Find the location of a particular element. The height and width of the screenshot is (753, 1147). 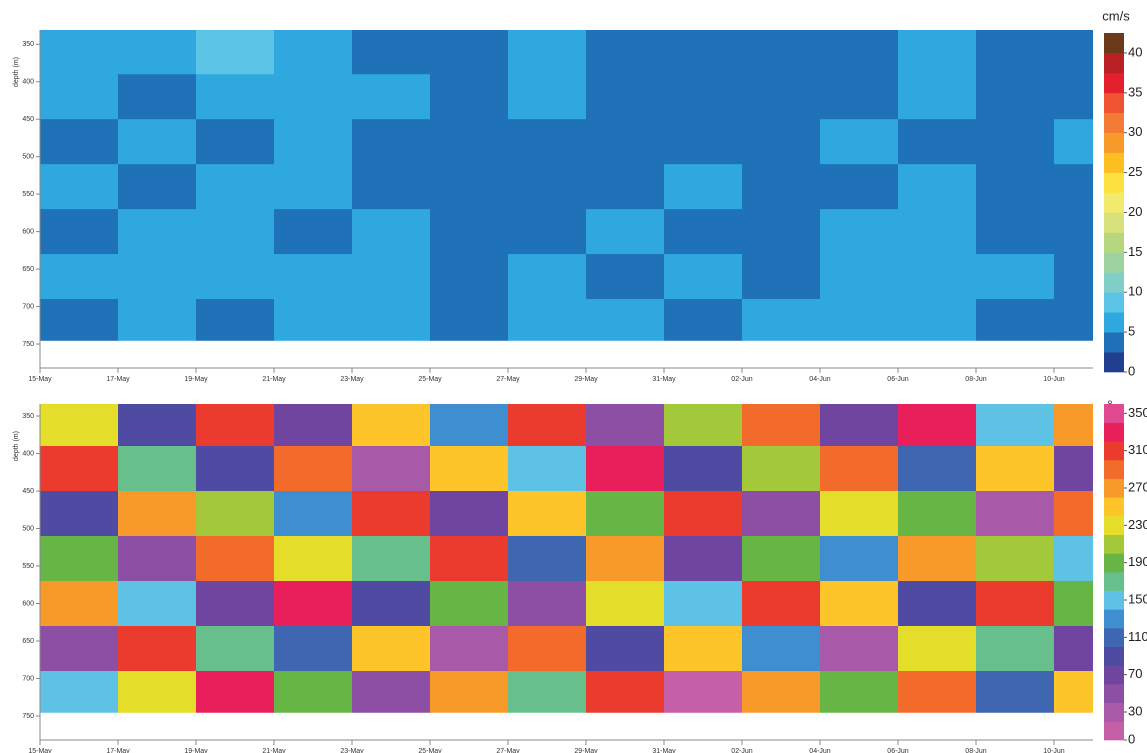

colorbar-tick-label: 230 is located at coordinates (1137, 524).